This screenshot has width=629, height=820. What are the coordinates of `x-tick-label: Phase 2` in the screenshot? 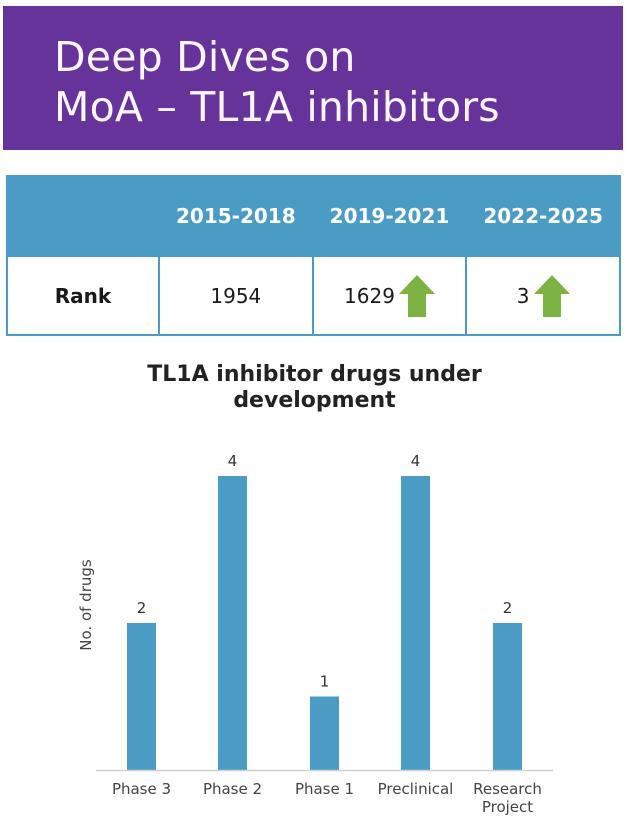 It's located at (232, 789).